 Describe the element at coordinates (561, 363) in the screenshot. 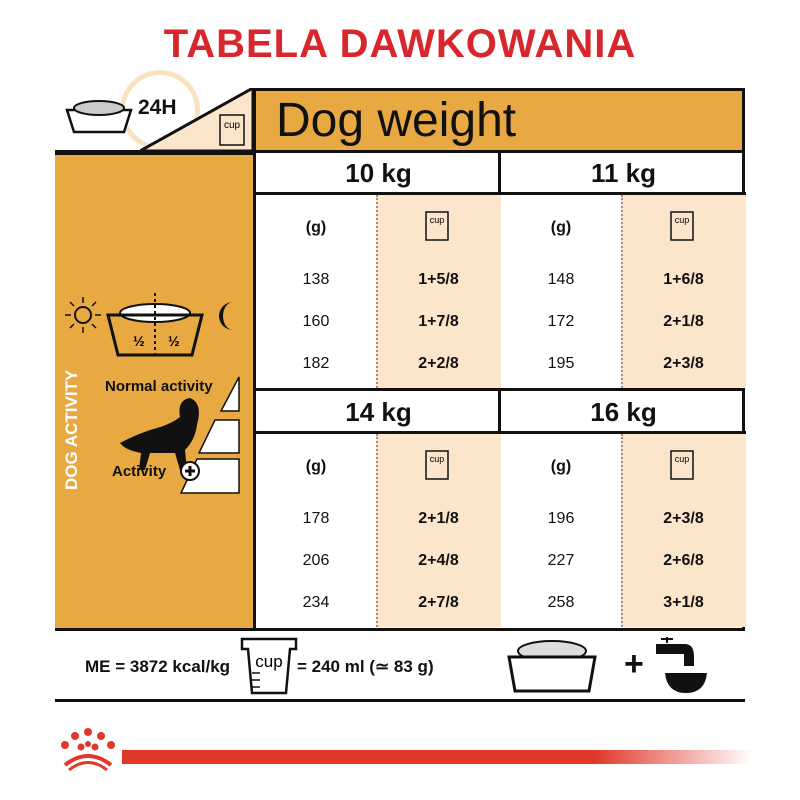

I see `grams-value: 195` at that location.